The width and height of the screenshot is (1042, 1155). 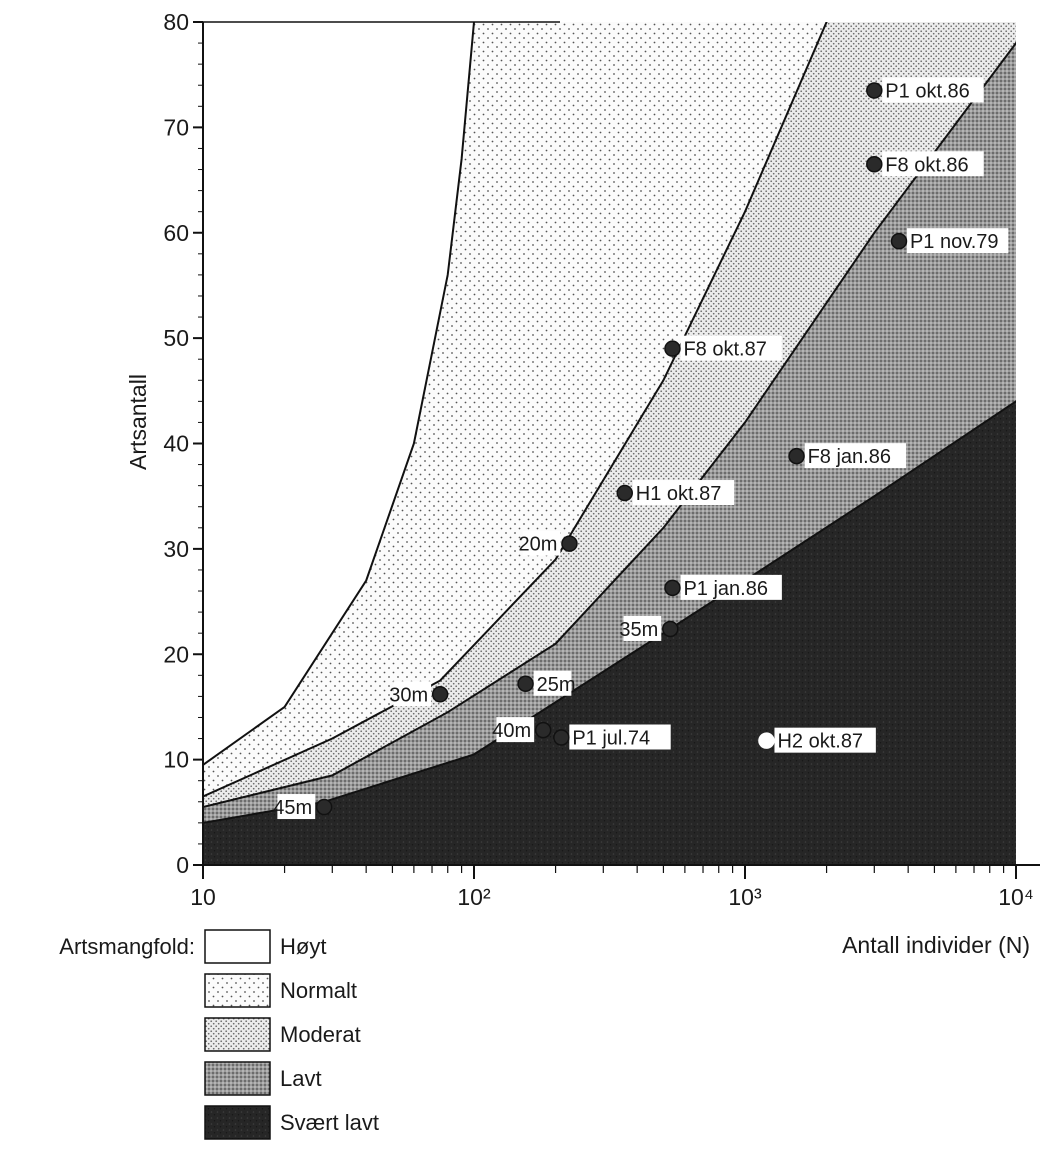 What do you see at coordinates (745, 897) in the screenshot?
I see `x-tick-label: 10³` at bounding box center [745, 897].